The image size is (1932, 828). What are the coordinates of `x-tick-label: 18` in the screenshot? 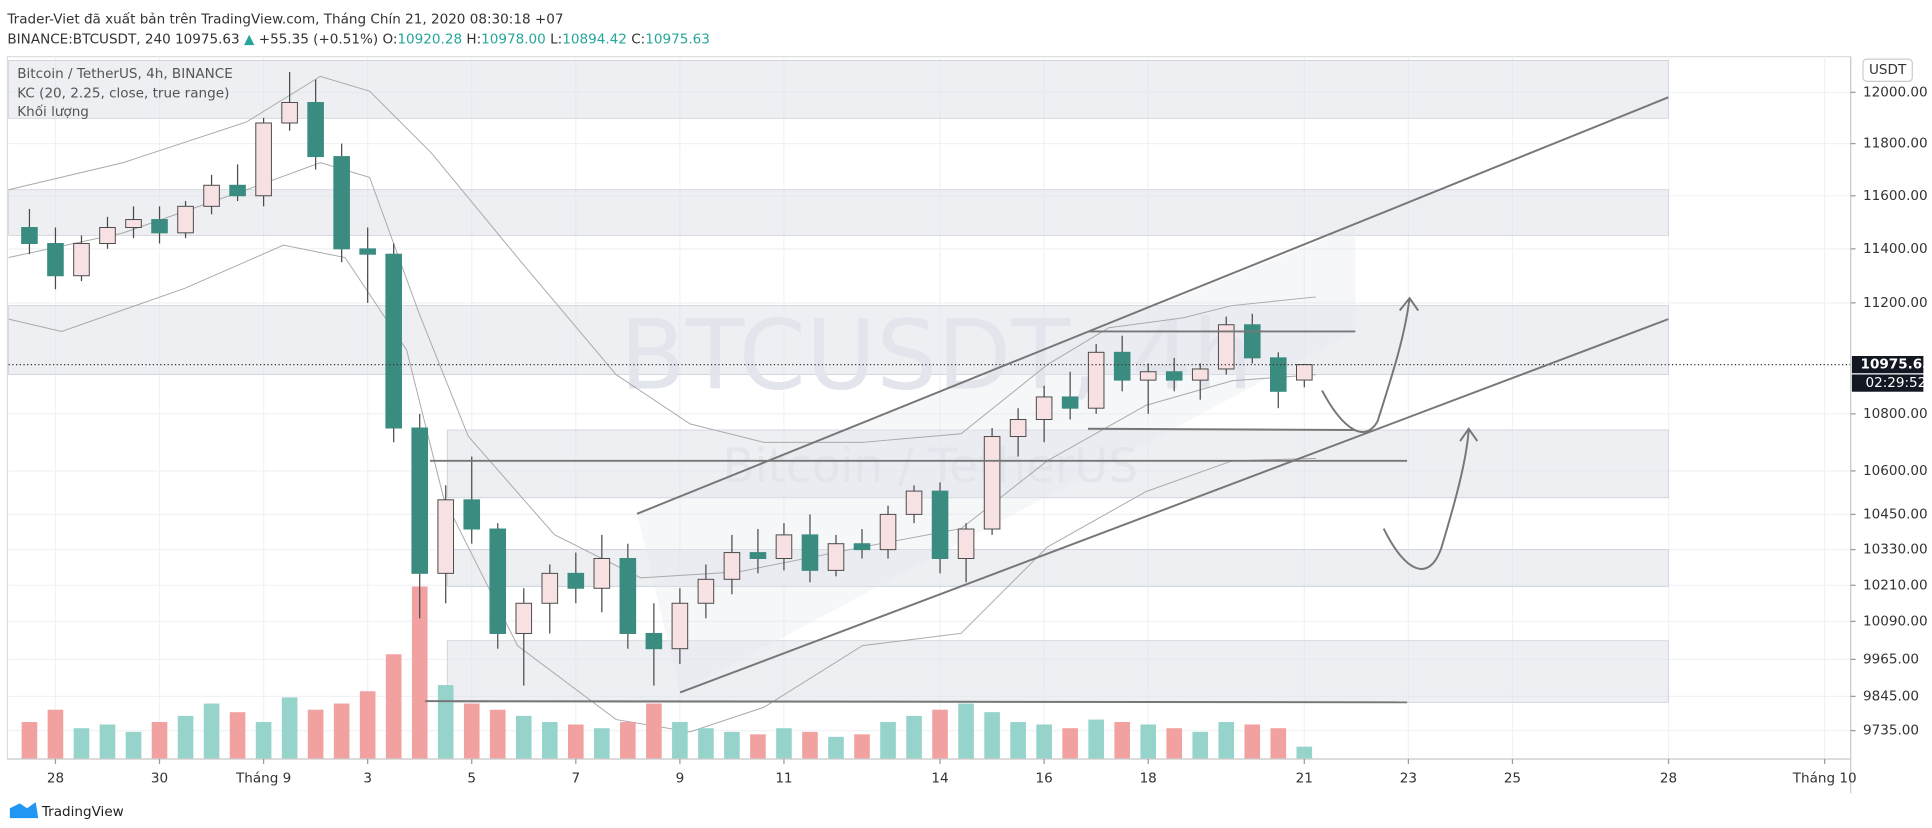 It's located at (1148, 779).